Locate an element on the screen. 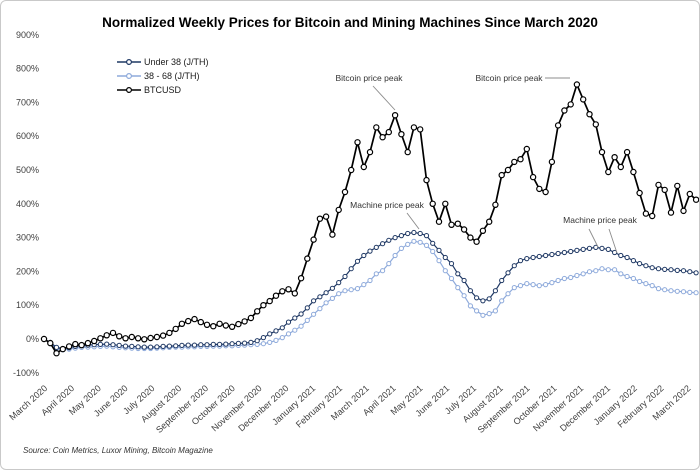 The width and height of the screenshot is (700, 470). annotation-machine-peak-1: Machine price peak is located at coordinates (387, 205).